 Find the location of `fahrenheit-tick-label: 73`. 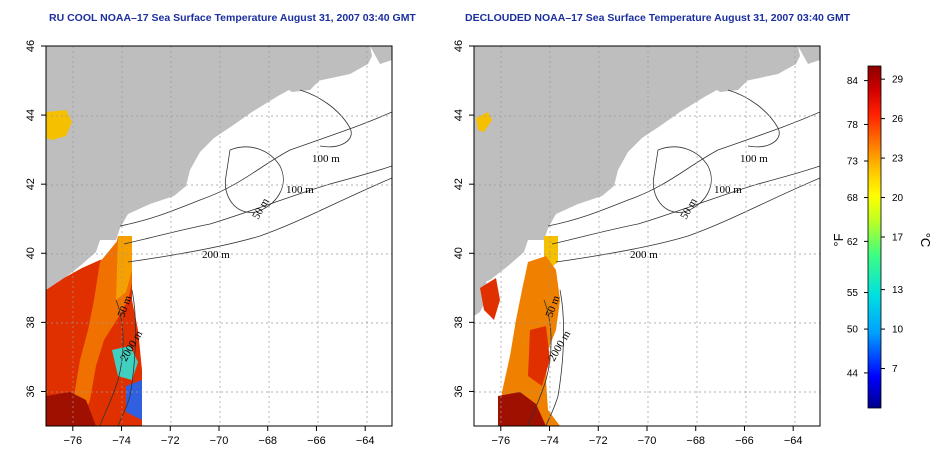

fahrenheit-tick-label: 73 is located at coordinates (853, 162).